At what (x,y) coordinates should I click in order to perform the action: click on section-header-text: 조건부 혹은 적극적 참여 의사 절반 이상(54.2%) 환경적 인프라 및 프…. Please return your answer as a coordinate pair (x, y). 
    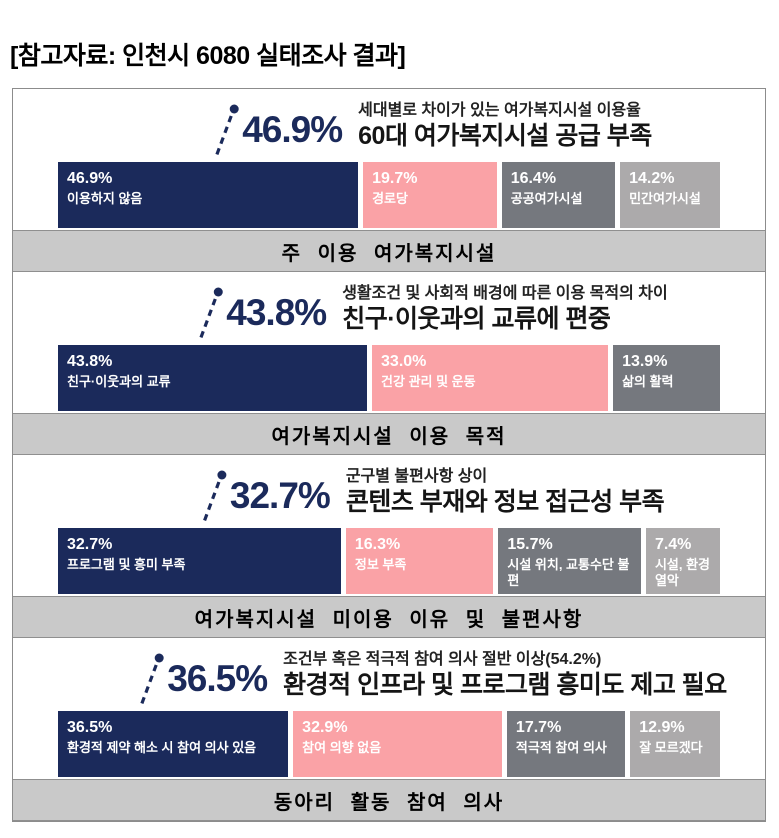
    Looking at the image, I should click on (505, 675).